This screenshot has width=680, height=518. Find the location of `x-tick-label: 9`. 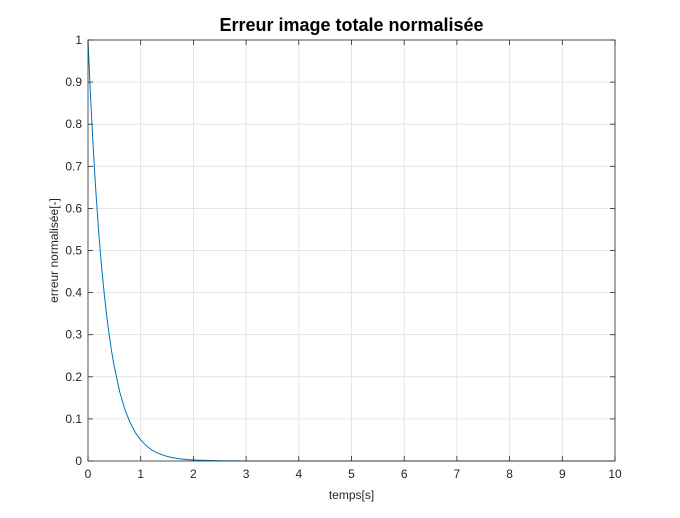

x-tick-label: 9 is located at coordinates (562, 474).